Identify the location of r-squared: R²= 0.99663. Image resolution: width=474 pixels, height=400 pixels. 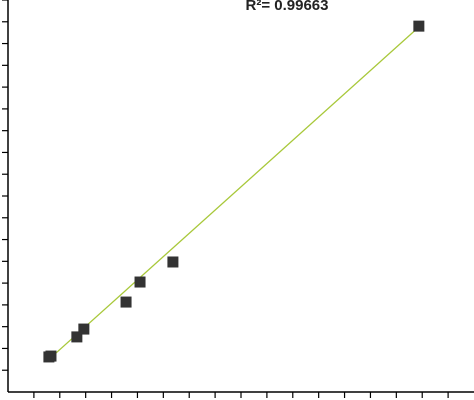
(287, 7).